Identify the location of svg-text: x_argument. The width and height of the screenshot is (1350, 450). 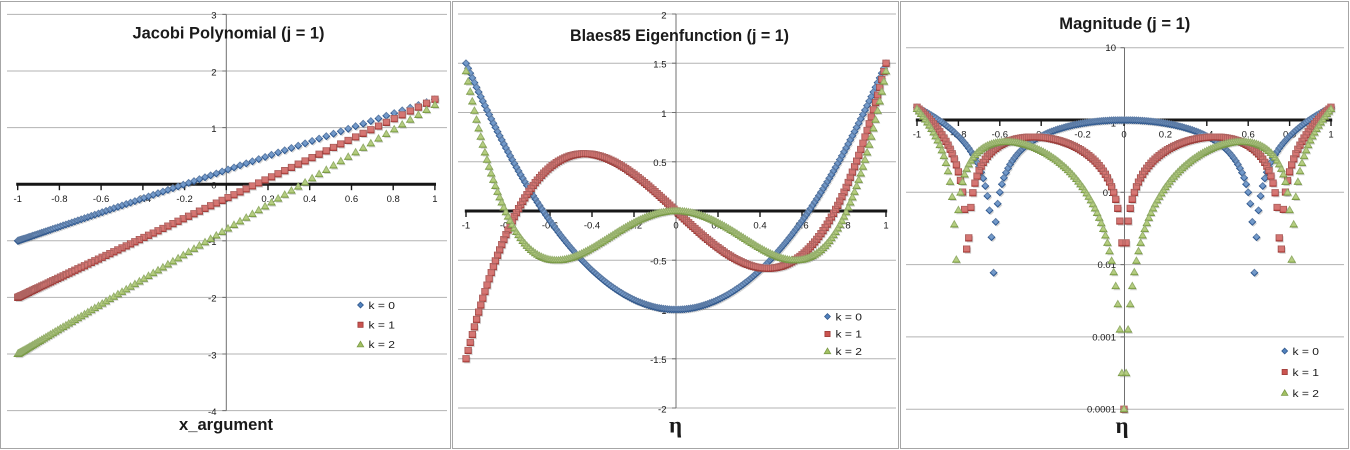
(226, 424).